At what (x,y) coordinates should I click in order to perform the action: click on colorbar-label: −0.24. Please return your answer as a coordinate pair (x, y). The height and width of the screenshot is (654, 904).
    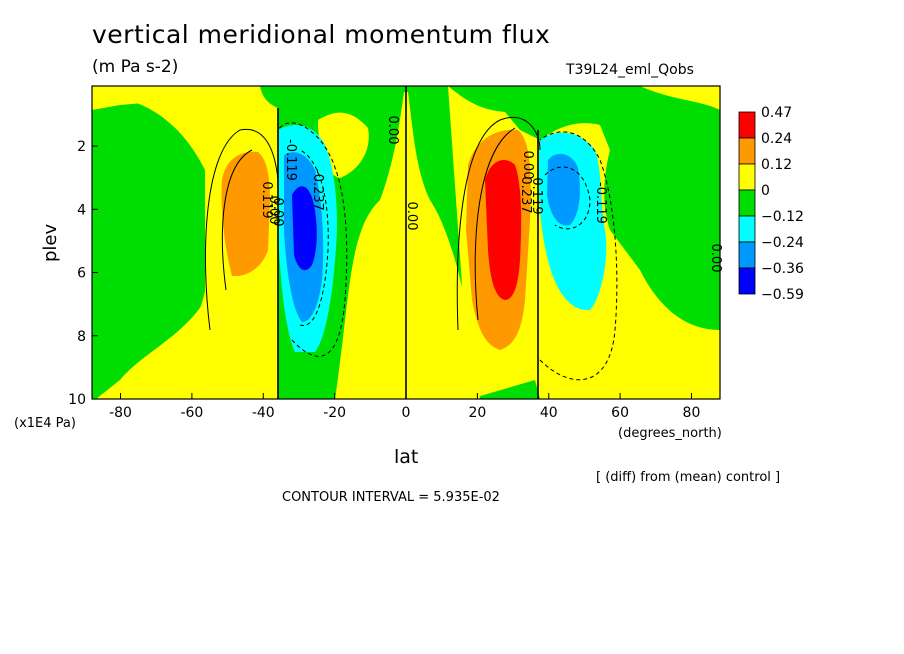
    Looking at the image, I should click on (782, 243).